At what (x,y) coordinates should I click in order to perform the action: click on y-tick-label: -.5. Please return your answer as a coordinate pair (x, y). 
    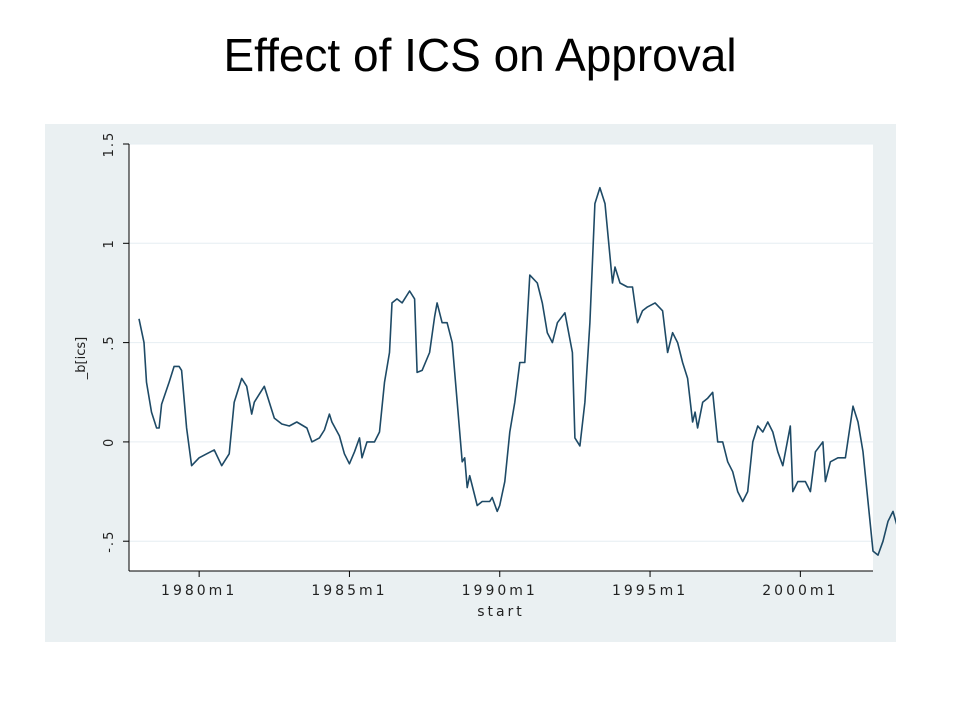
    Looking at the image, I should click on (109, 541).